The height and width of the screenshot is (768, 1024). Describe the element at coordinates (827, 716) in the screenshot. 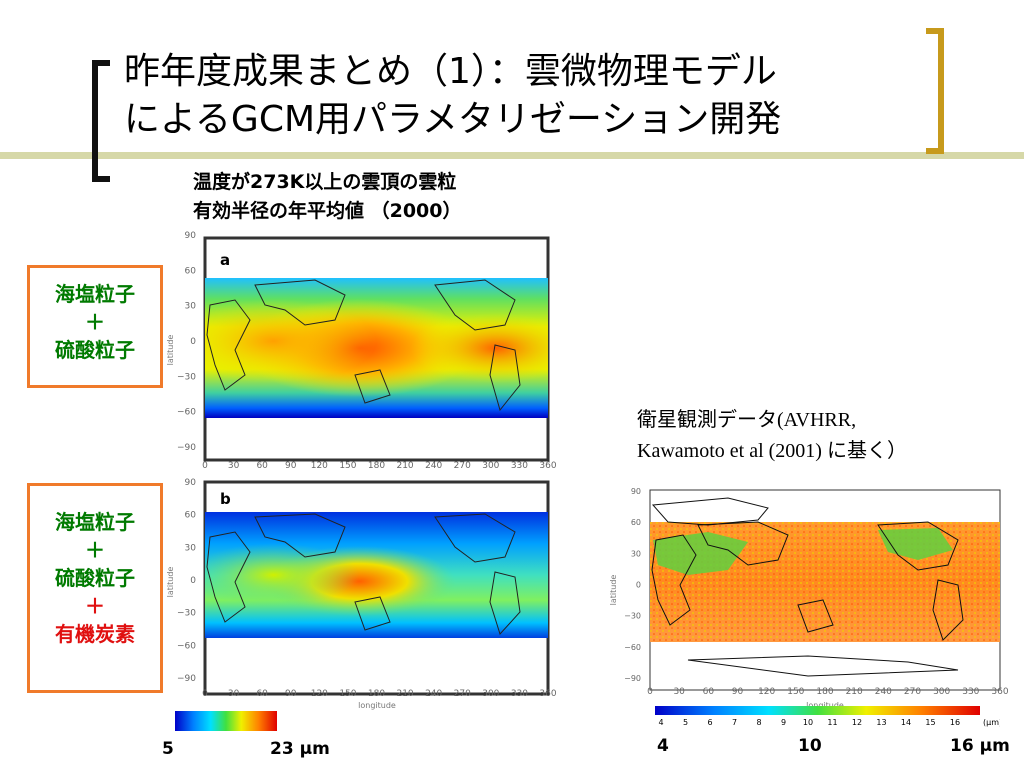

I see `satellite-colorbar: 4 5 6 7 8 9 10 11 12 13 14 15 16 (μm)` at that location.